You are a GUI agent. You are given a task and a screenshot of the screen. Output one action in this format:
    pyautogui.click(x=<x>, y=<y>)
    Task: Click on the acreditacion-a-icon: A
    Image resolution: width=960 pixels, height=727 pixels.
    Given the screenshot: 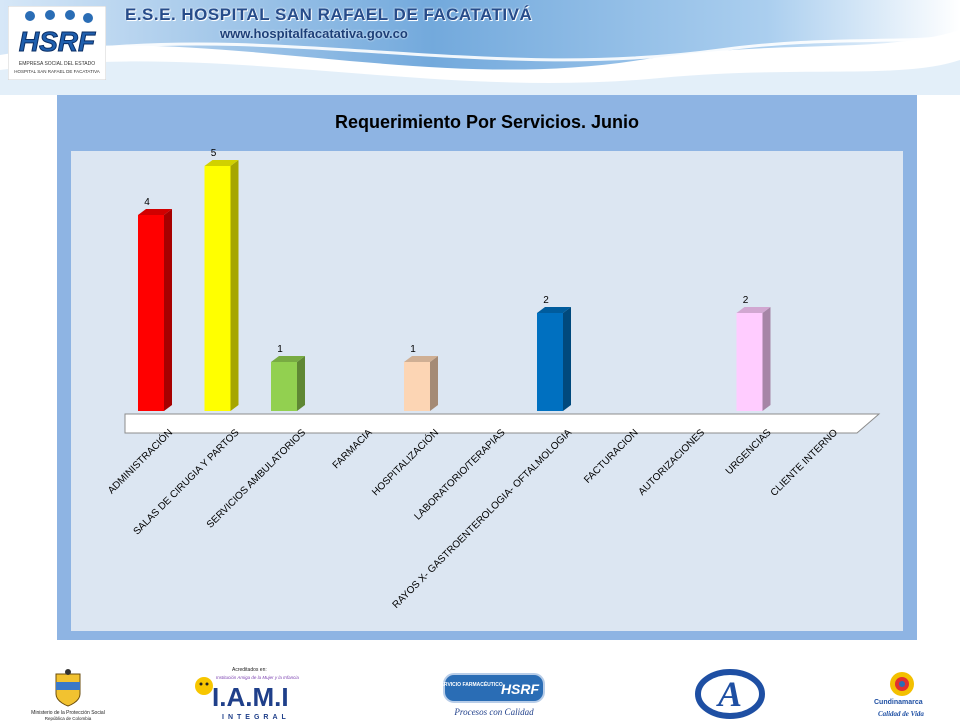 What is the action you would take?
    pyautogui.click(x=730, y=693)
    